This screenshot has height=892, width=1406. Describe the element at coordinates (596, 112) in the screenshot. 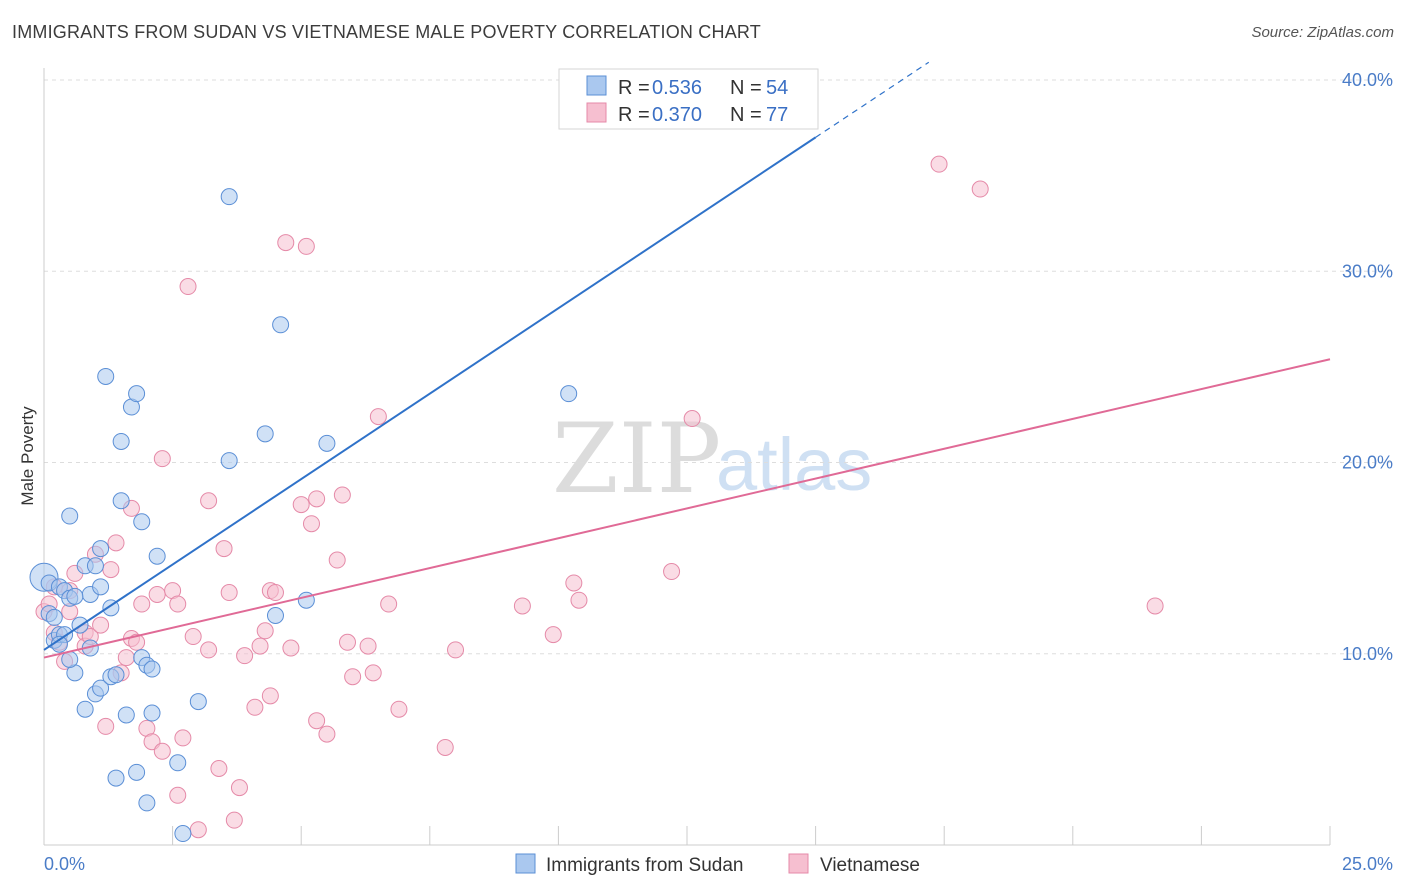

I see `legend-swatch-vietnamese` at that location.